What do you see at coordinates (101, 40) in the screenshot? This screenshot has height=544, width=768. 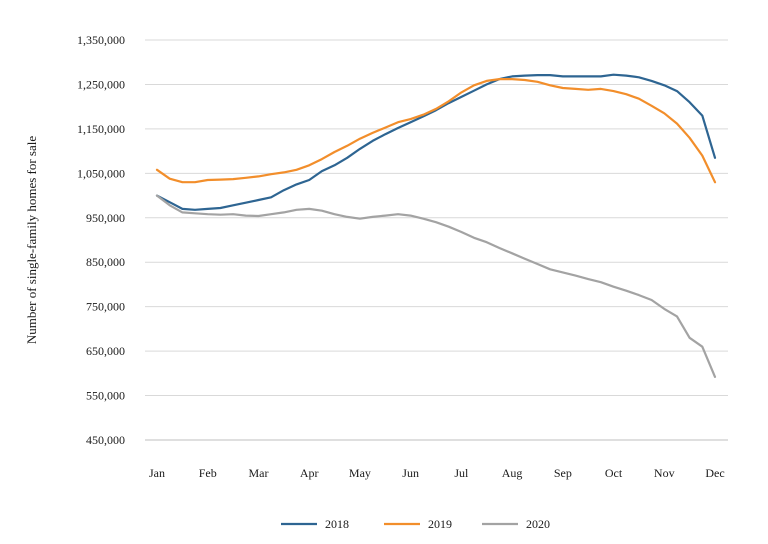 I see `y-tick-label: 1,350,000` at bounding box center [101, 40].